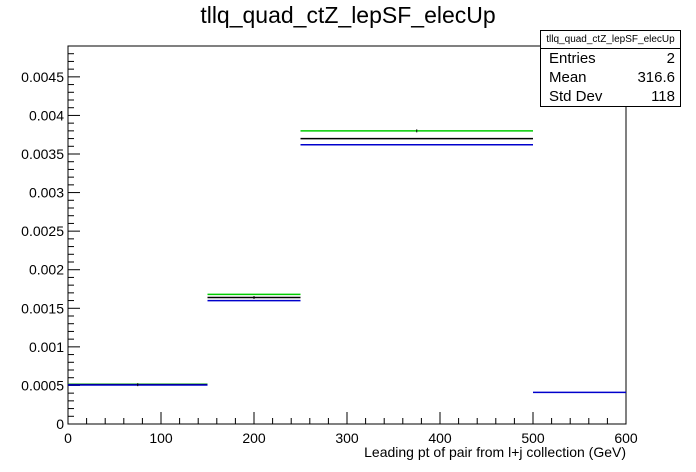  I want to click on y-tick-label: 0.0035, so click(42, 154).